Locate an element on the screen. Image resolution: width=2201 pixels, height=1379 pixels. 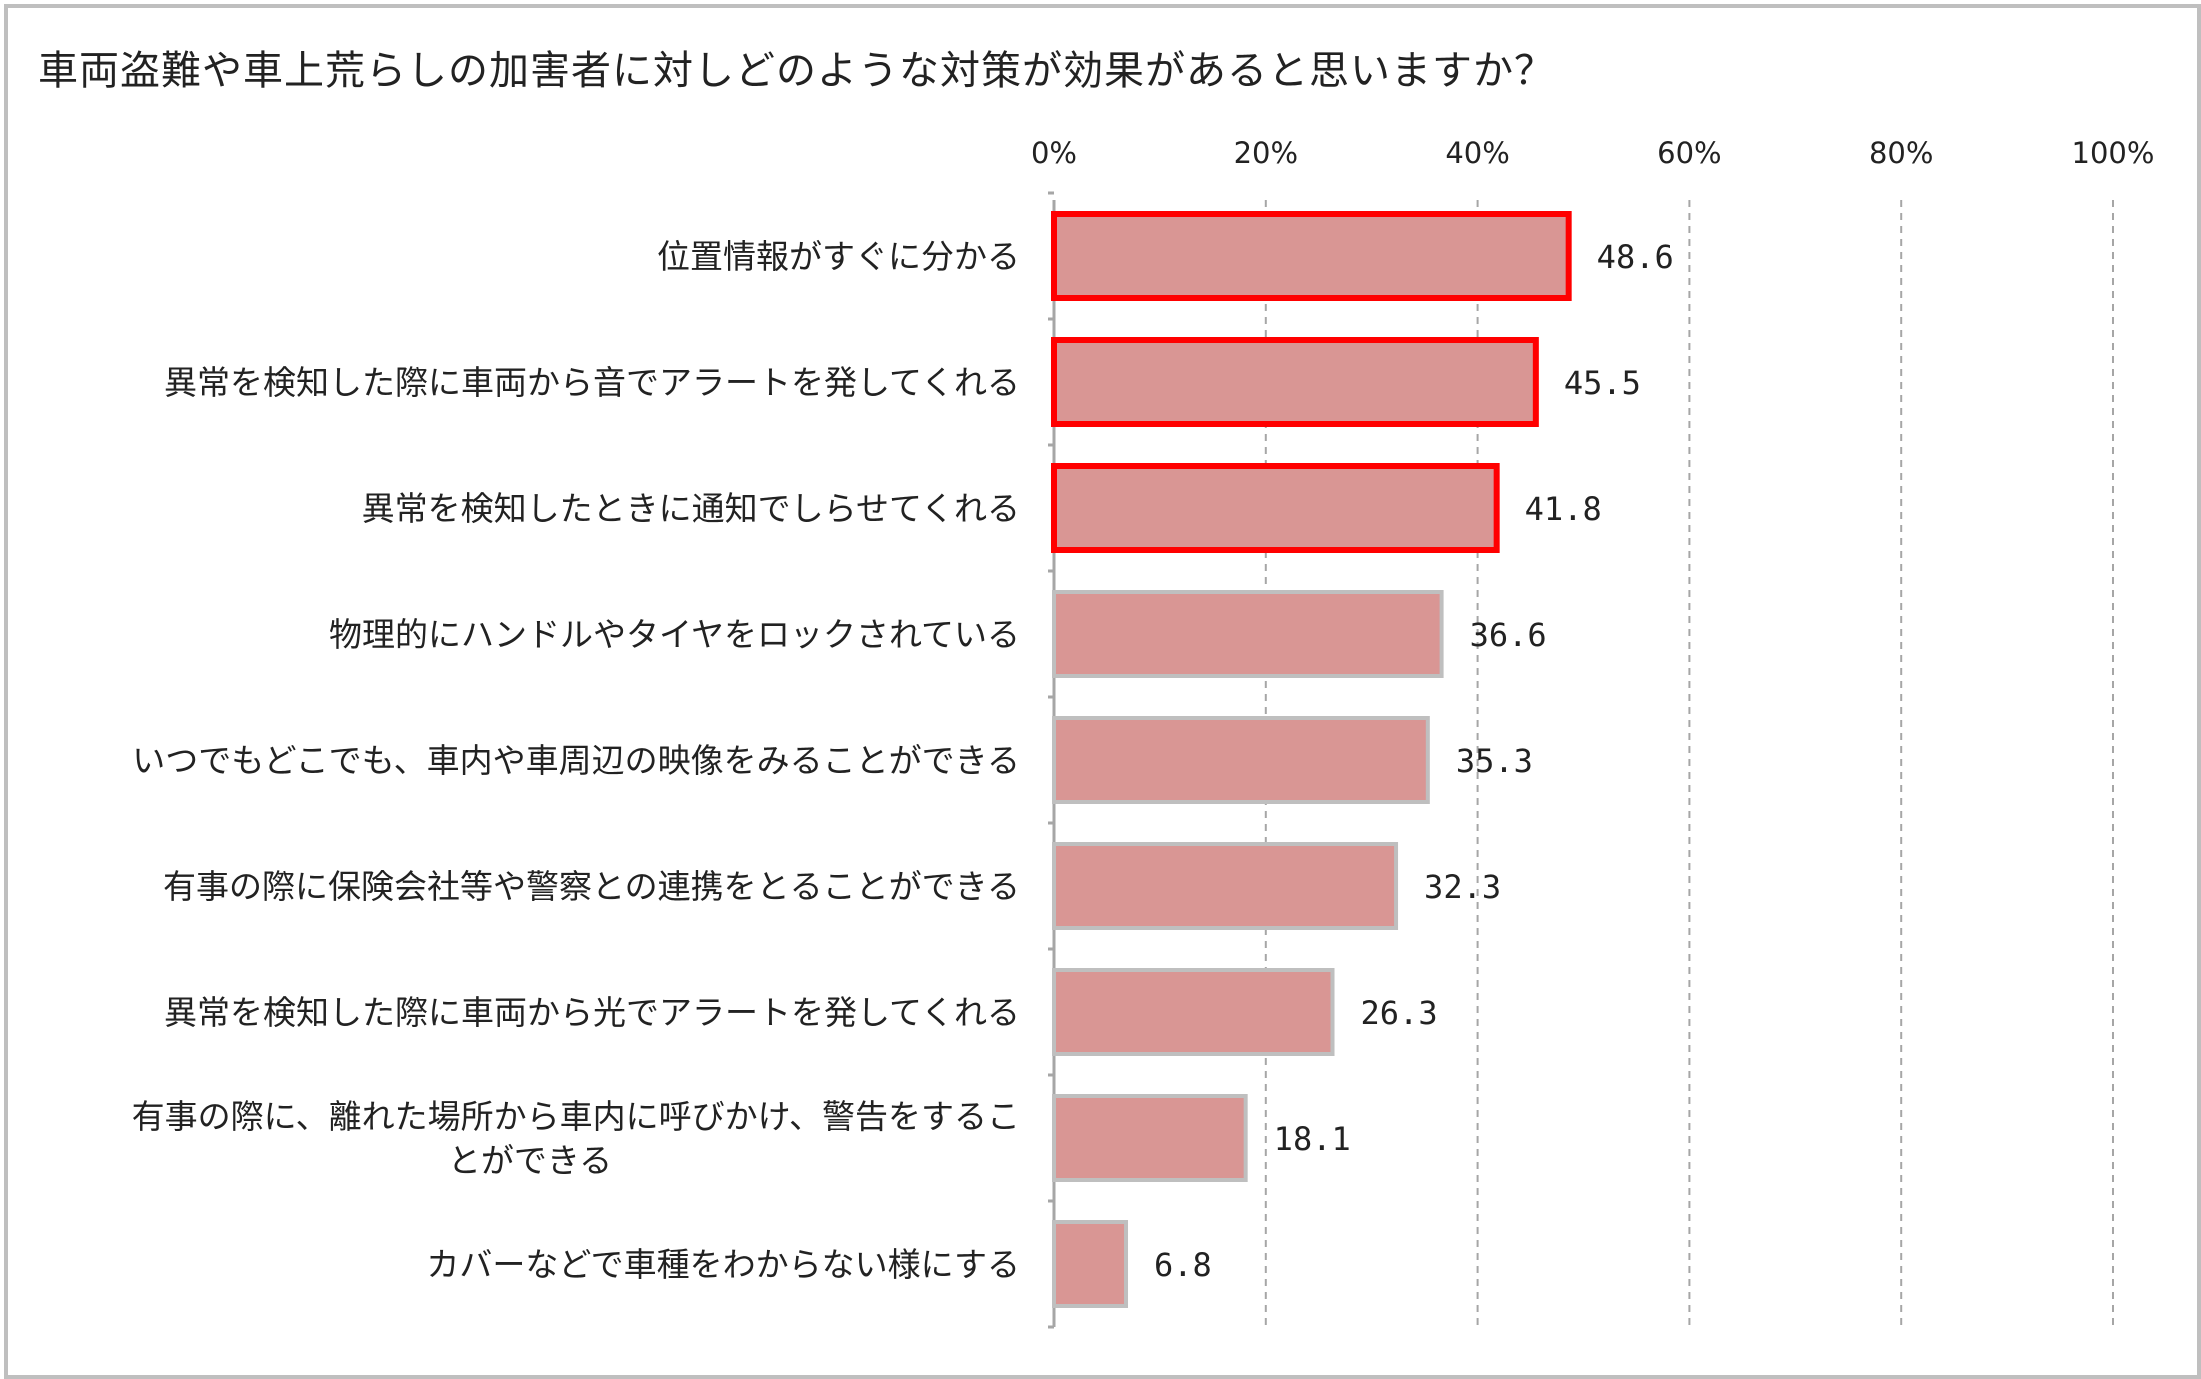
data-label: 41.8 is located at coordinates (1563, 509).